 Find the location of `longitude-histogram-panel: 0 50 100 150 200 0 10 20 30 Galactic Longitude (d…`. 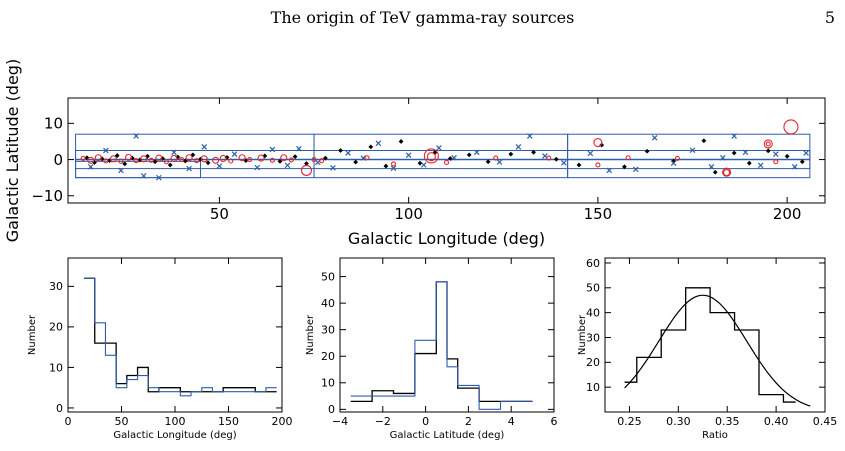

longitude-histogram-panel: 0 50 100 150 200 0 10 20 30 Galactic Longitude (d… is located at coordinates (160, 349).